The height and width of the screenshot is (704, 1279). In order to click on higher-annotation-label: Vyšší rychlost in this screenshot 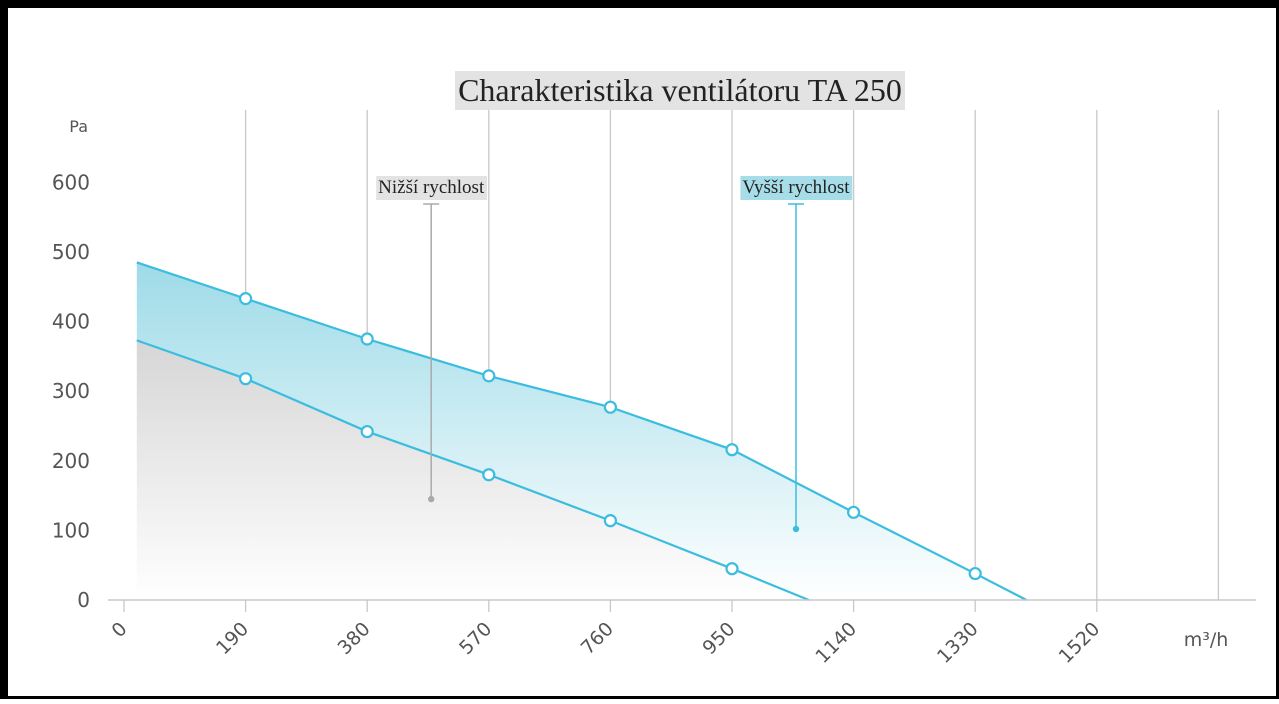, I will do `click(796, 187)`.